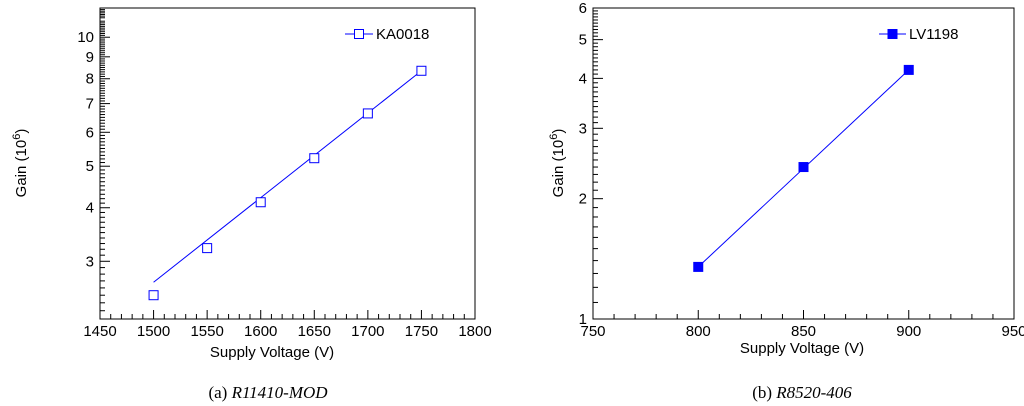 This screenshot has width=1024, height=406. What do you see at coordinates (287, 325) in the screenshot?
I see `x-ticks: 1450 1500 1550 1600 1650 1700 1750 1800` at bounding box center [287, 325].